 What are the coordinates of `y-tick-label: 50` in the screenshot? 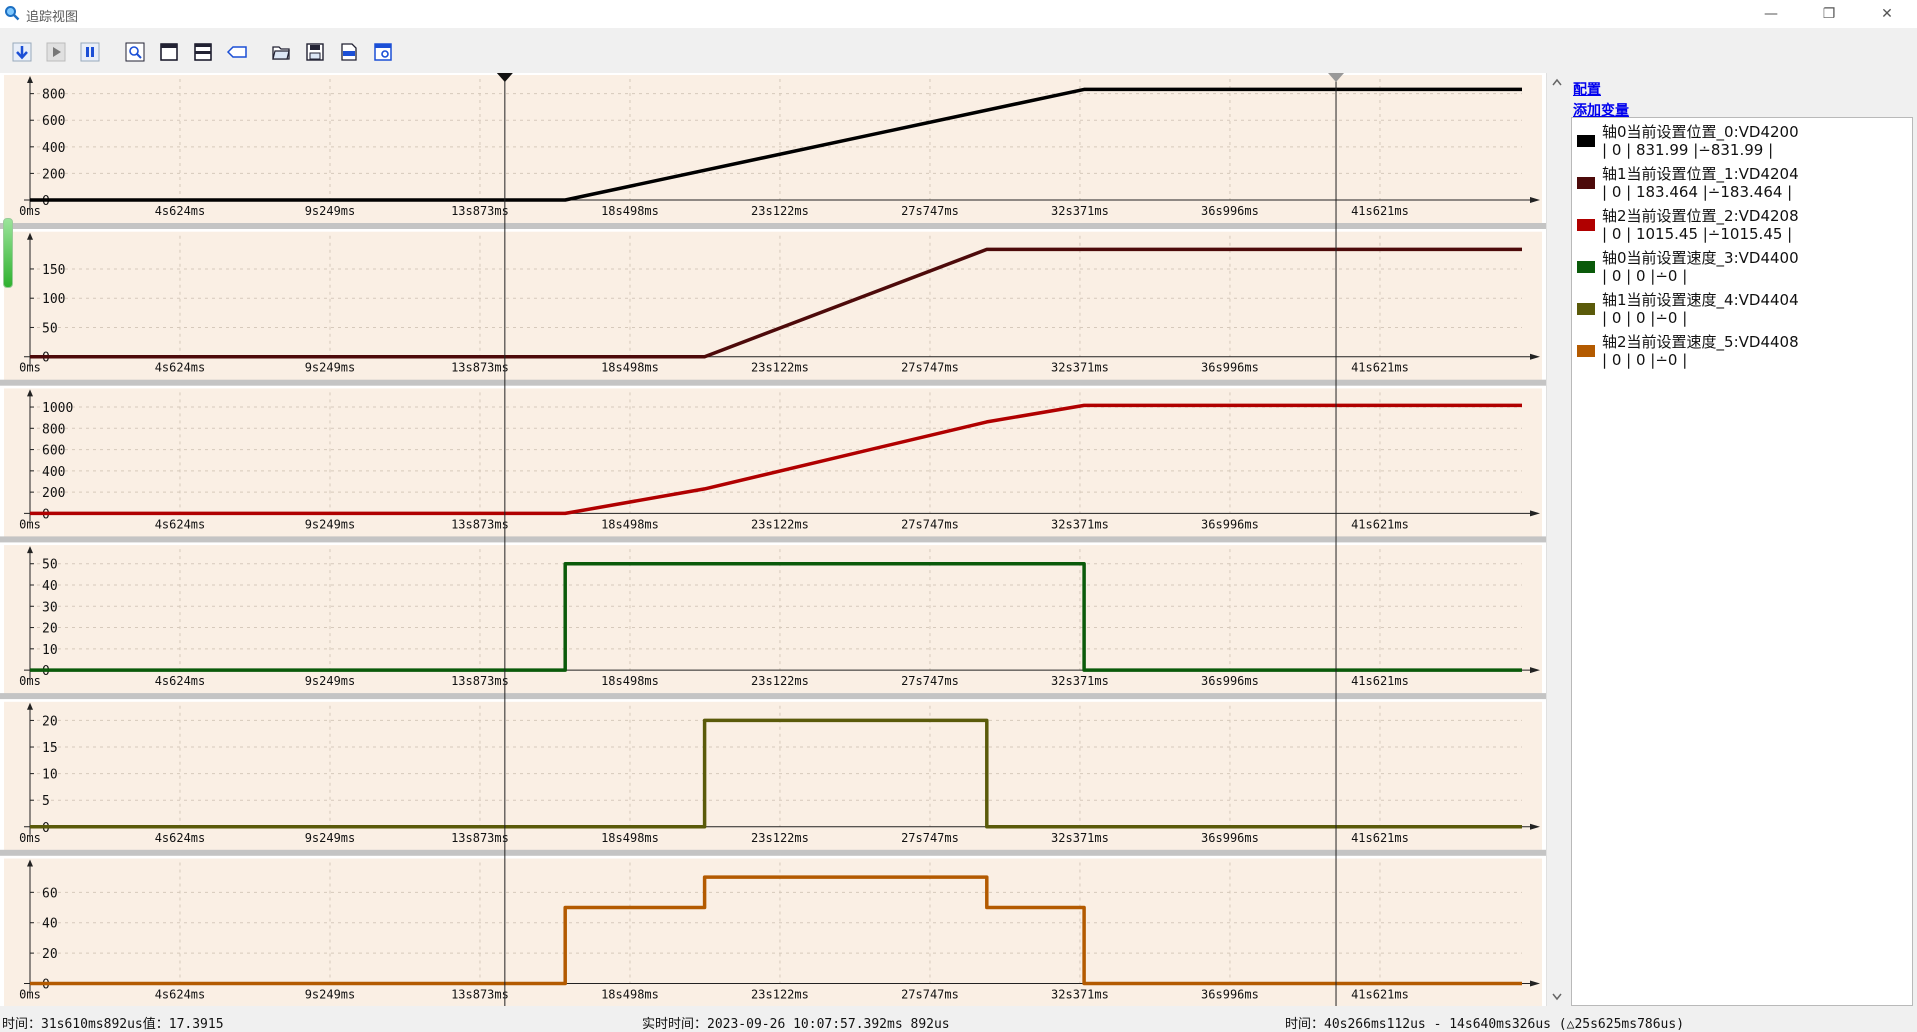 It's located at (50, 565).